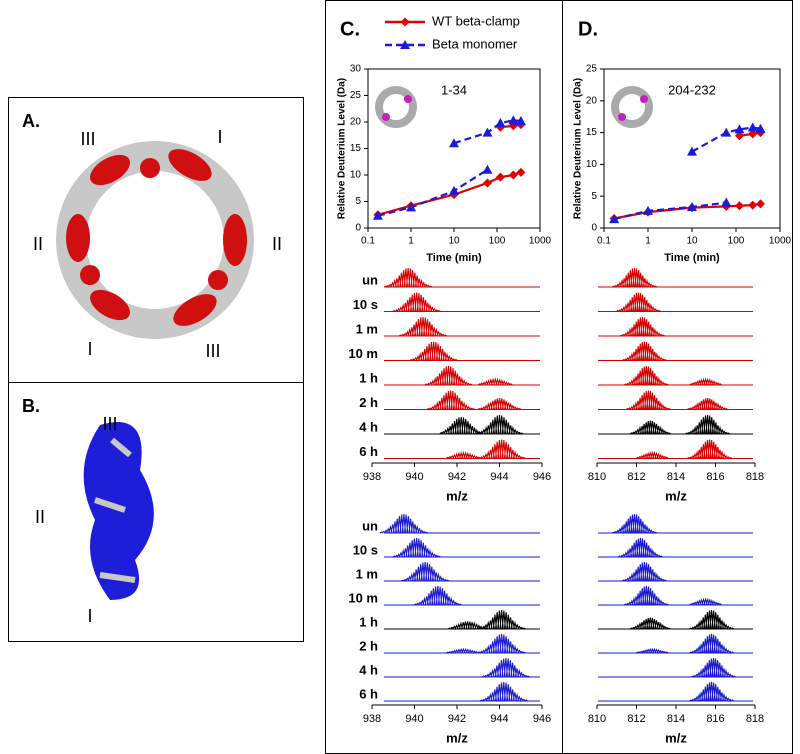 This screenshot has width=800, height=754. Describe the element at coordinates (592, 69) in the screenshot. I see `y-tick-label: 25` at that location.